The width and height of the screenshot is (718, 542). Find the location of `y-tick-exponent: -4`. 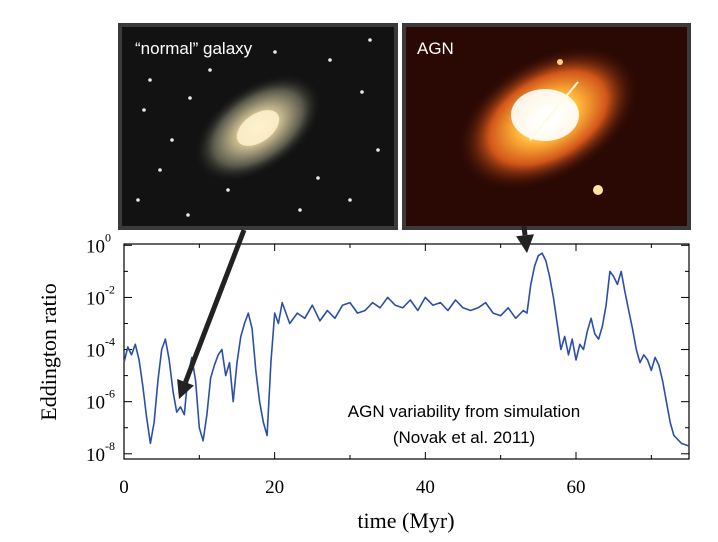

y-tick-exponent: -4 is located at coordinates (110, 342).